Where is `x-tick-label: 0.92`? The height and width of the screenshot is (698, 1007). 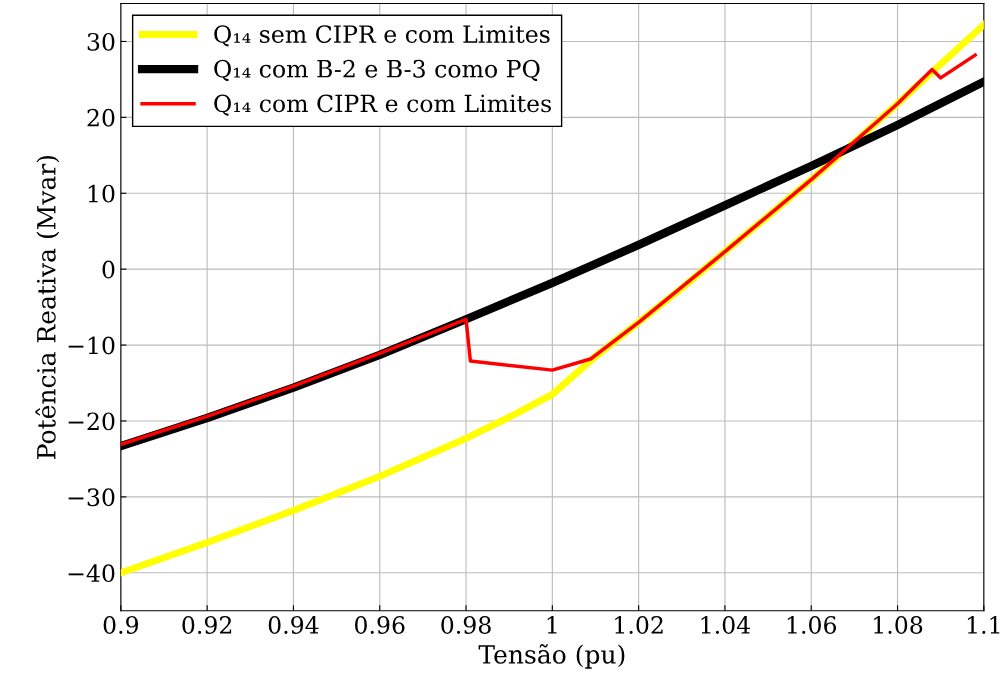
x-tick-label: 0.92 is located at coordinates (207, 625).